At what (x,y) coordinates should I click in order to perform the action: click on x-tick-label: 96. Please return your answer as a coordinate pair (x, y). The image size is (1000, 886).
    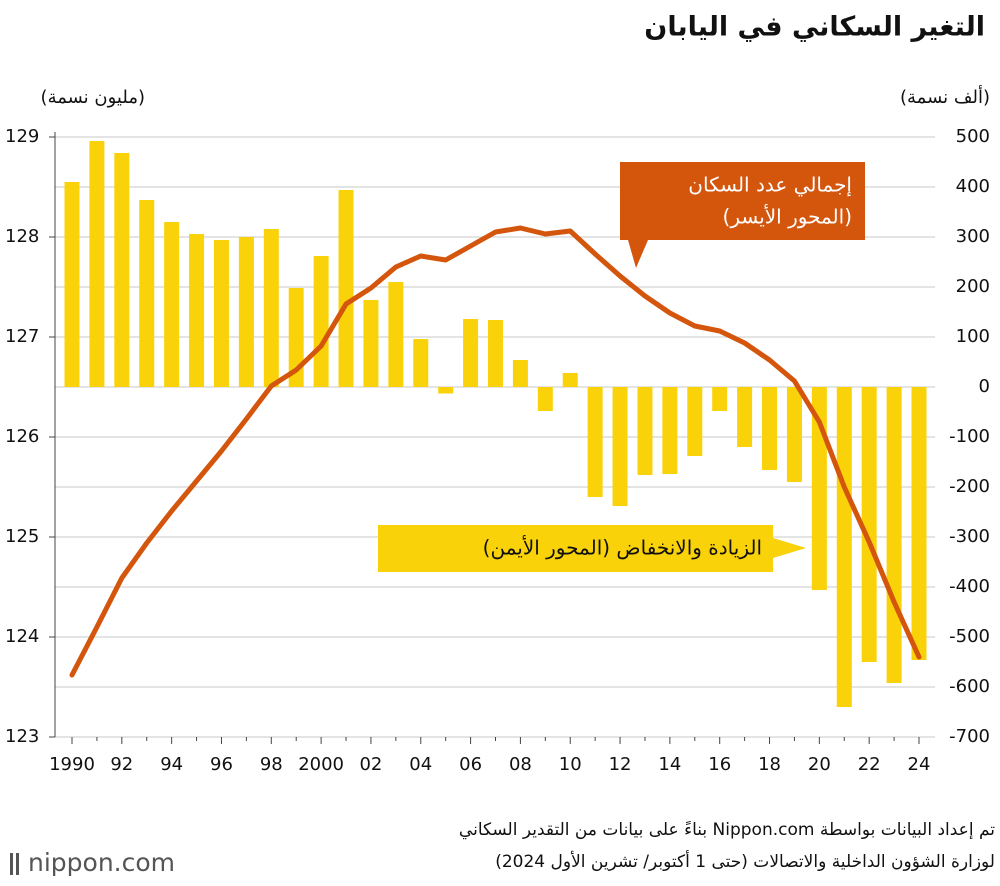
    Looking at the image, I should click on (221, 764).